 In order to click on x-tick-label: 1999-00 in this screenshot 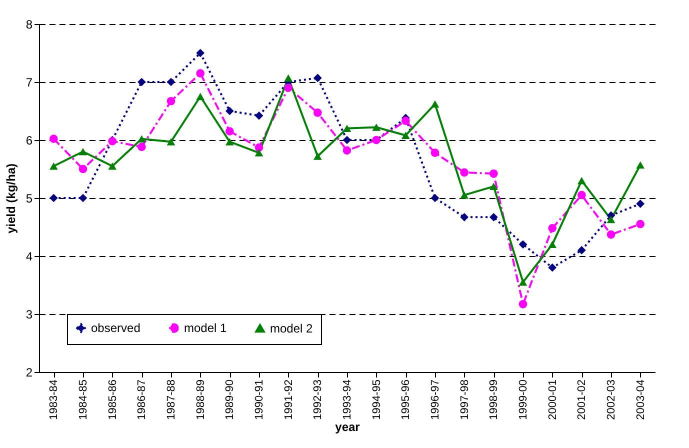, I will do `click(524, 400)`.